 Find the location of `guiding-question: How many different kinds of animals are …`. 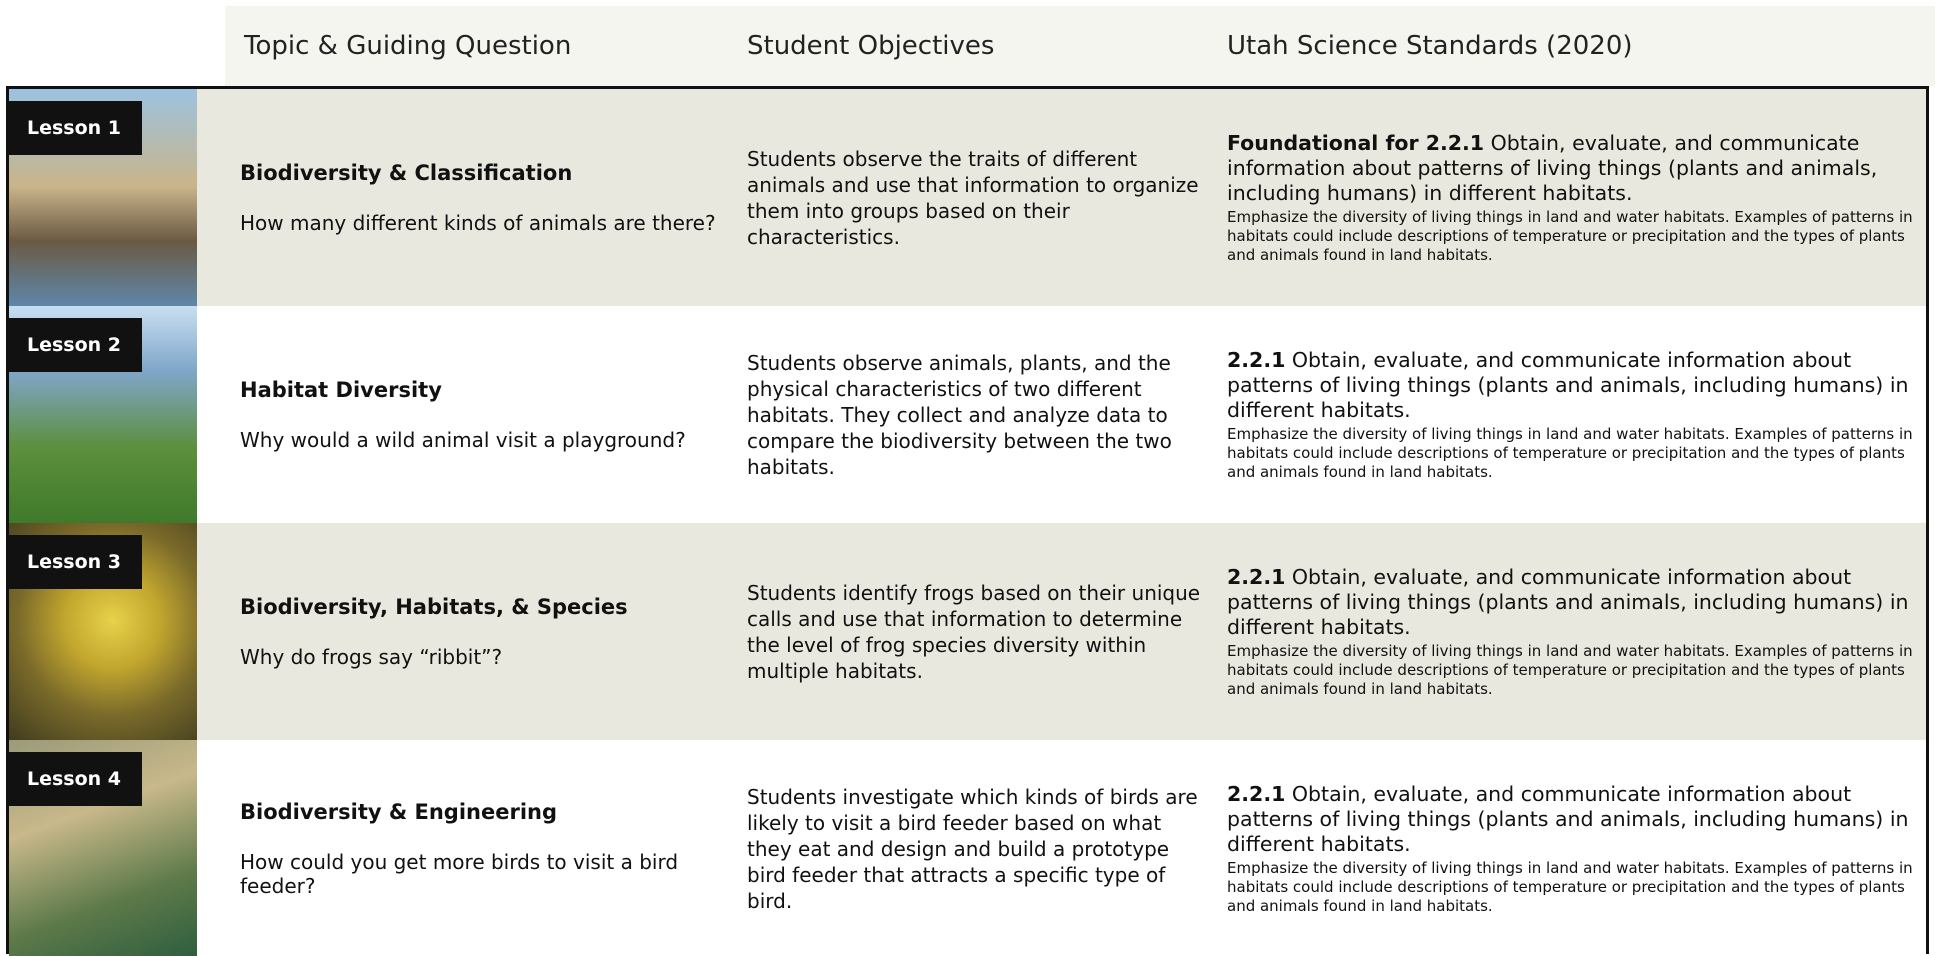

guiding-question: How many different kinds of animals are … is located at coordinates (478, 222).